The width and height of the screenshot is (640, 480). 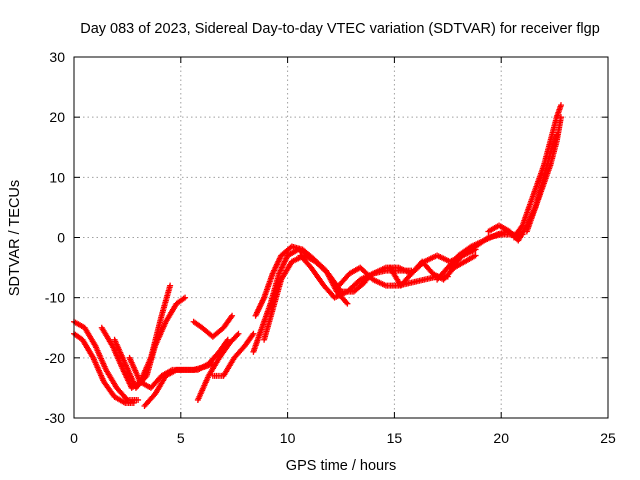 I want to click on y-tick-label: 20, so click(x=57, y=117).